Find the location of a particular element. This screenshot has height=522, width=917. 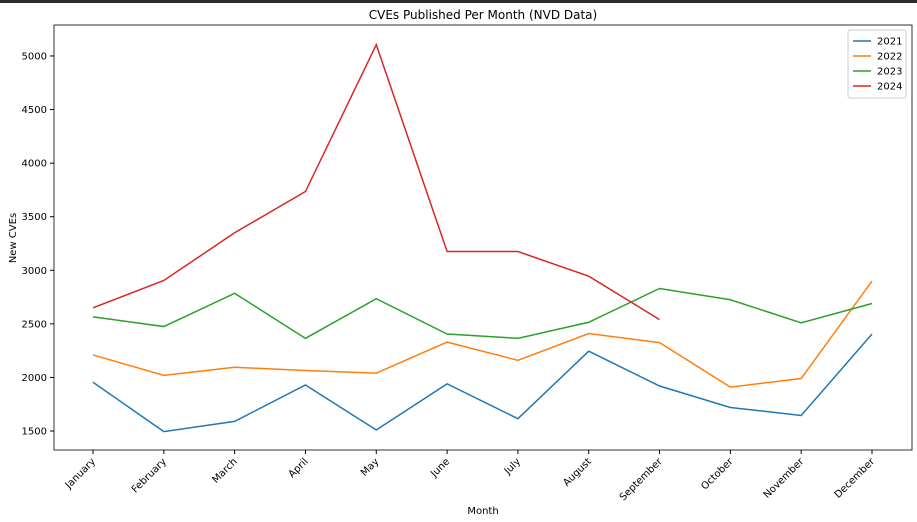

series-line is located at coordinates (482, 313).